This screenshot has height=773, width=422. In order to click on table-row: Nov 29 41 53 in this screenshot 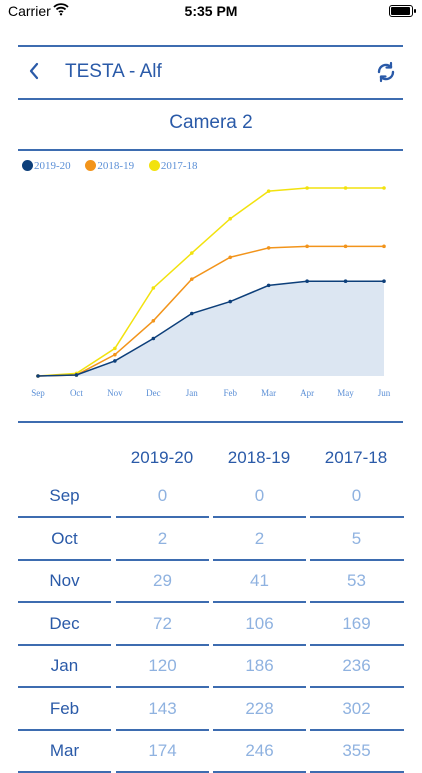, I will do `click(211, 582)`.